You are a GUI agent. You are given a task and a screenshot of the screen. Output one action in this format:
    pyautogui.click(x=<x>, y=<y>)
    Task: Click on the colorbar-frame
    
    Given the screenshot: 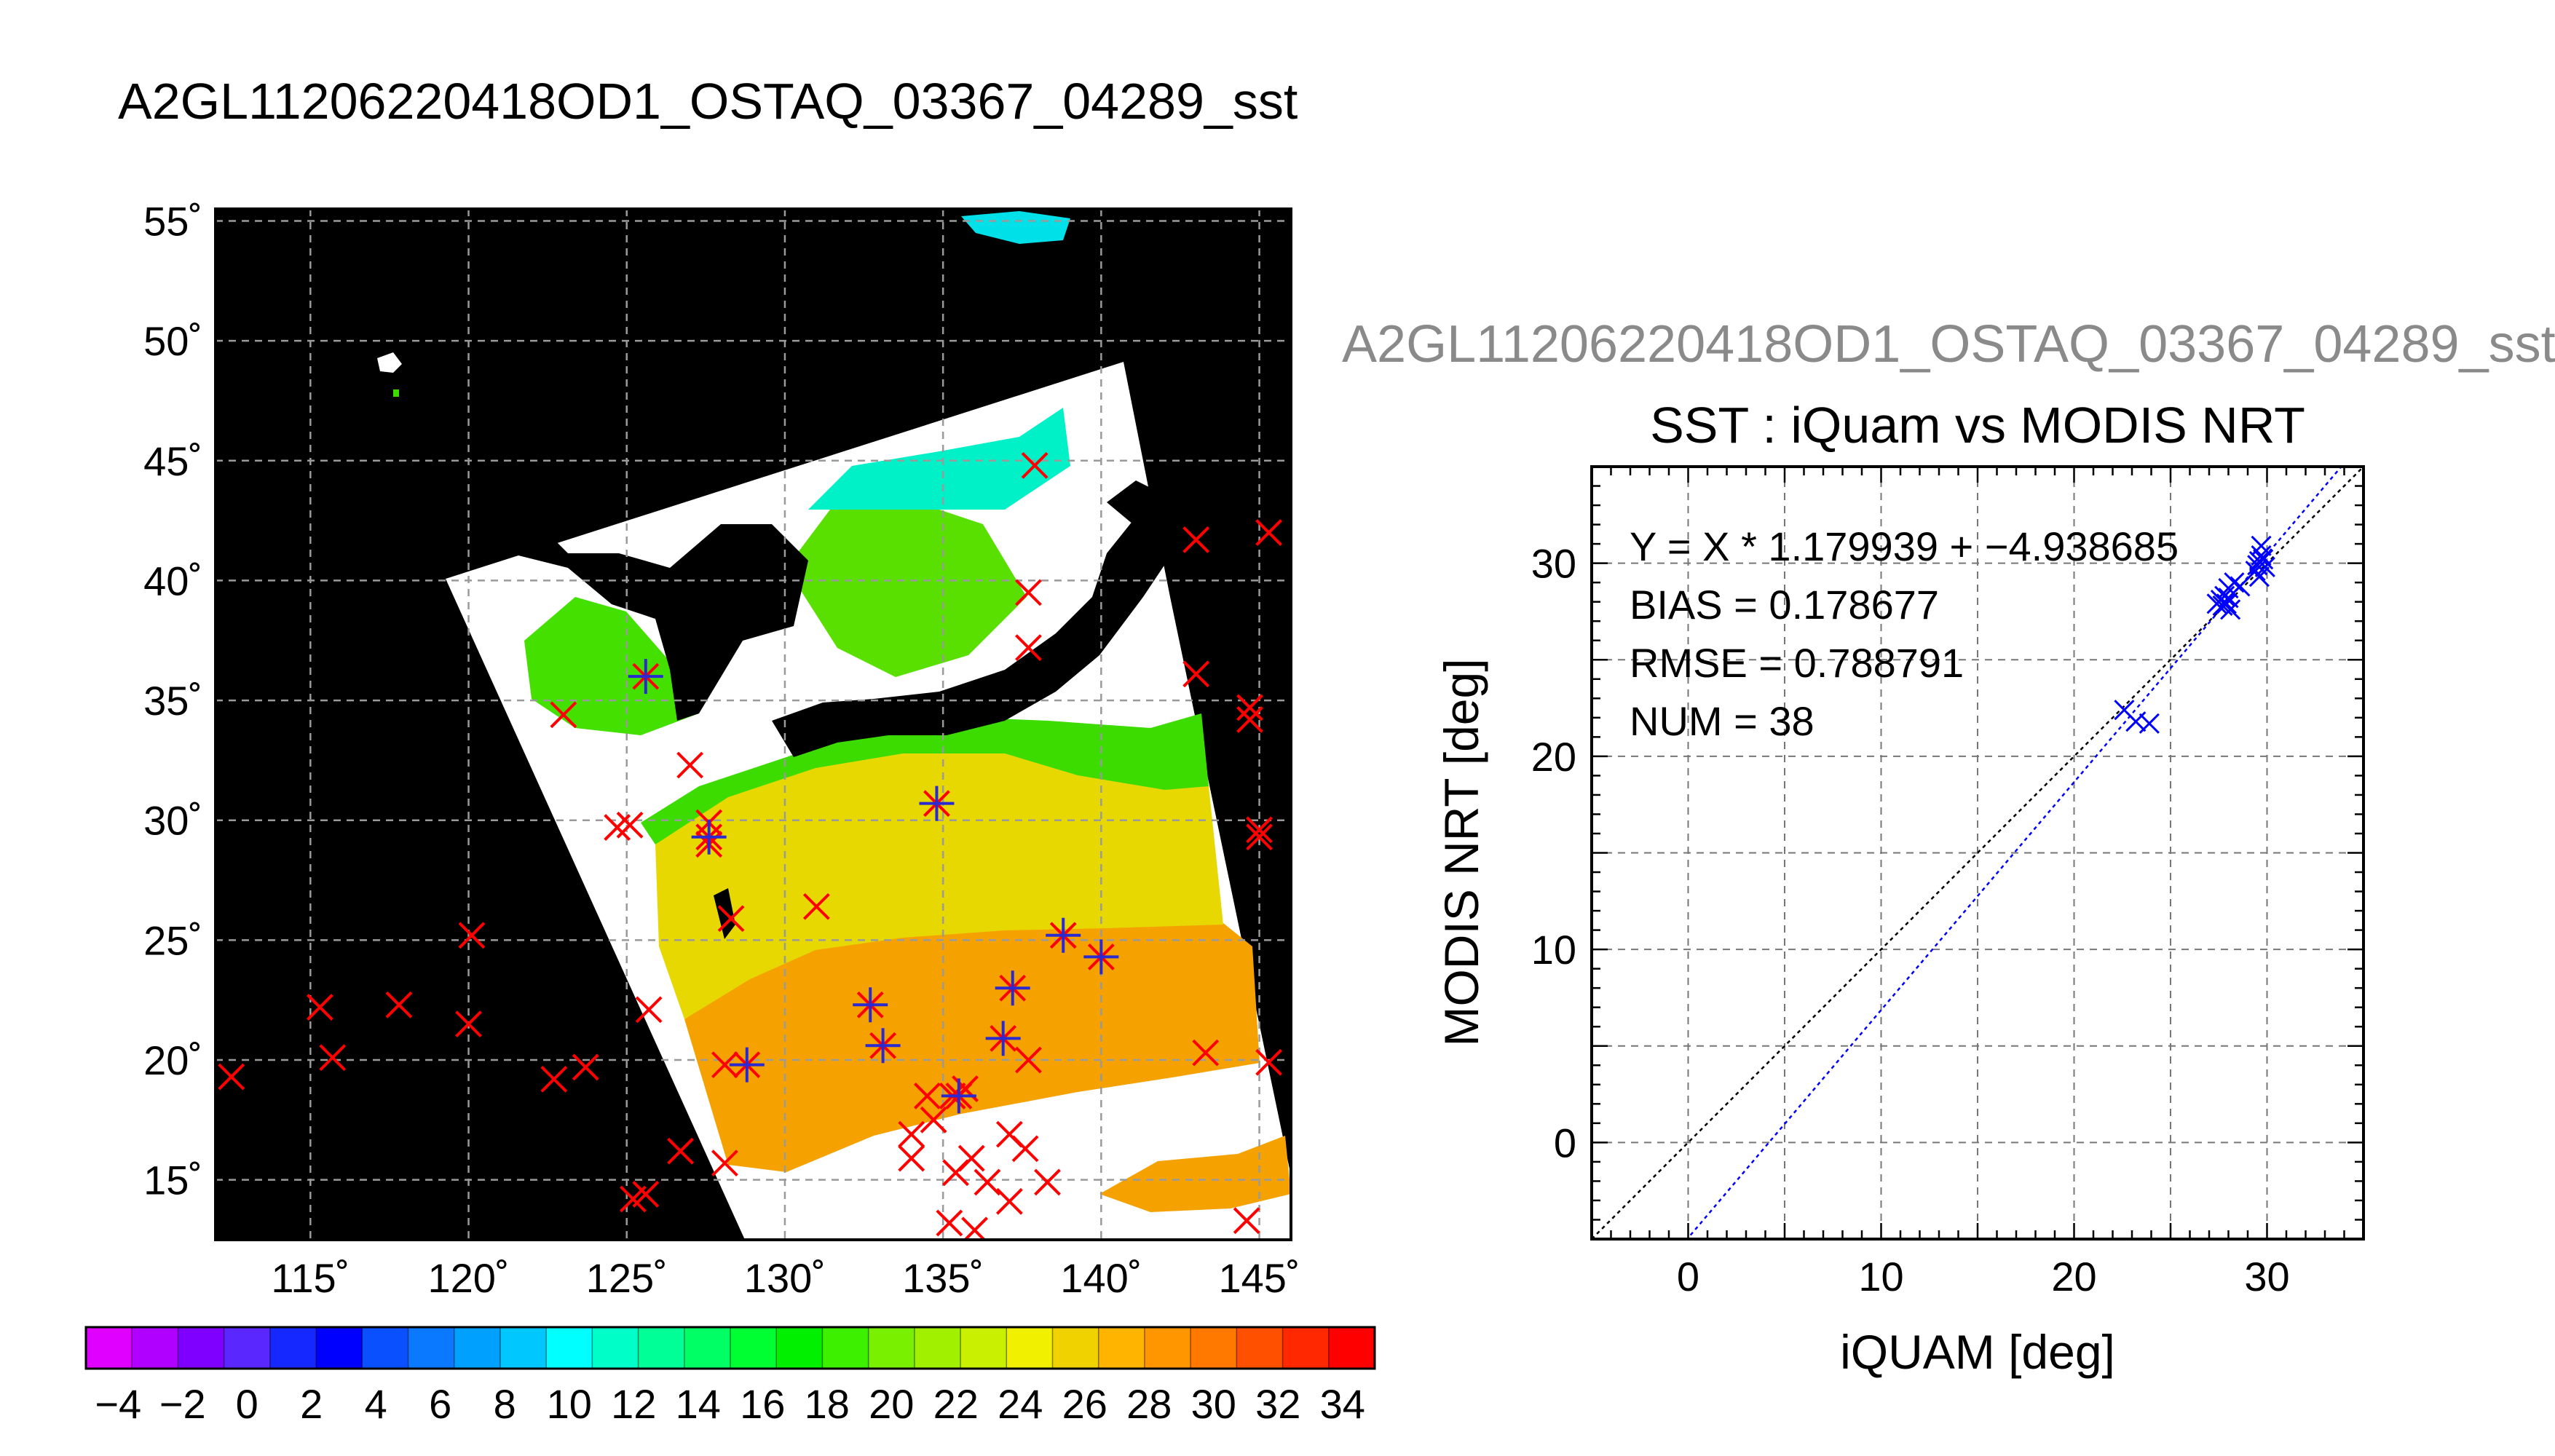 What is the action you would take?
    pyautogui.click(x=730, y=1348)
    